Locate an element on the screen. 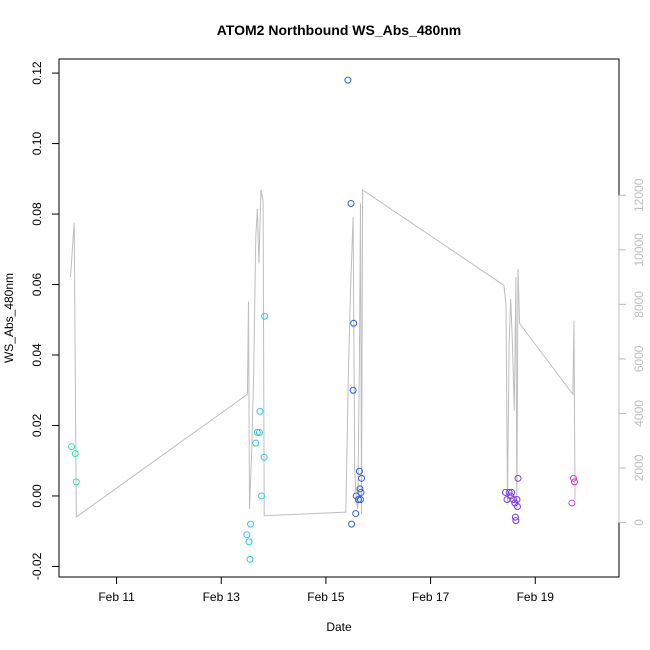 The width and height of the screenshot is (650, 650). y-tick-label: 0.06 is located at coordinates (37, 285).